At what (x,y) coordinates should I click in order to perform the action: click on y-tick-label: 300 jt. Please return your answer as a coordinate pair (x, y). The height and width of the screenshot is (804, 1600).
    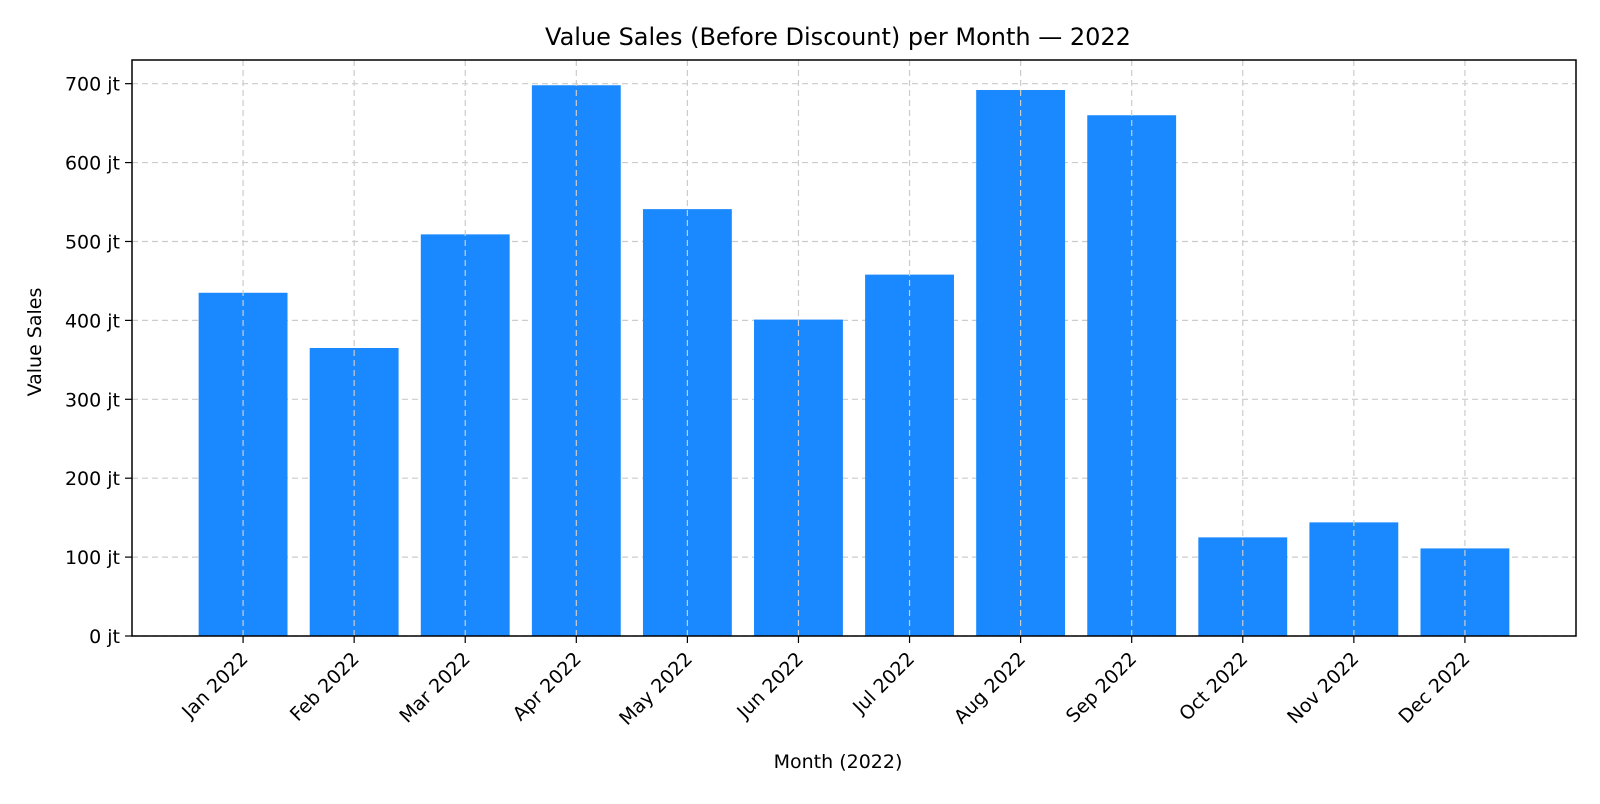
    Looking at the image, I should click on (92, 400).